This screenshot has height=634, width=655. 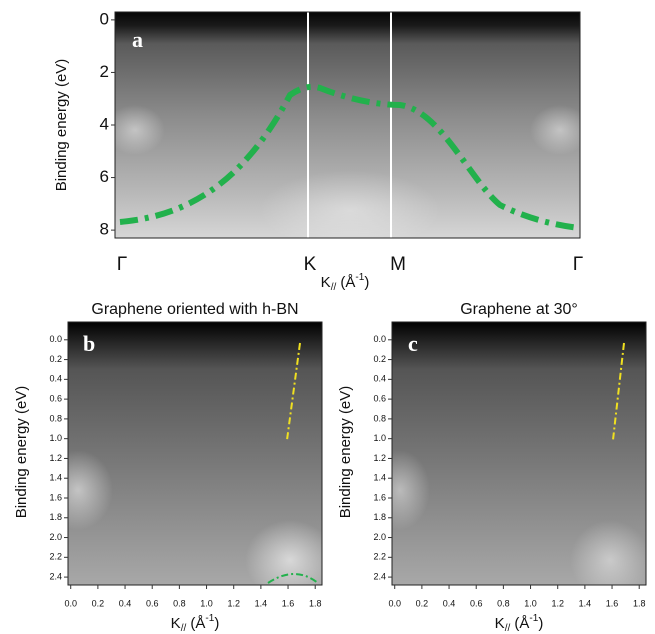 I want to click on y-tick-label: 4, so click(x=104, y=123).